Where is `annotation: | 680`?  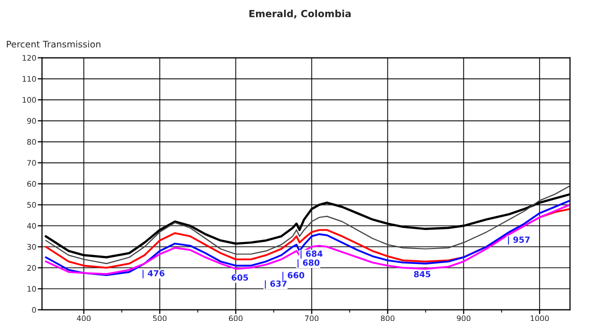 annotation: | 680 is located at coordinates (309, 263).